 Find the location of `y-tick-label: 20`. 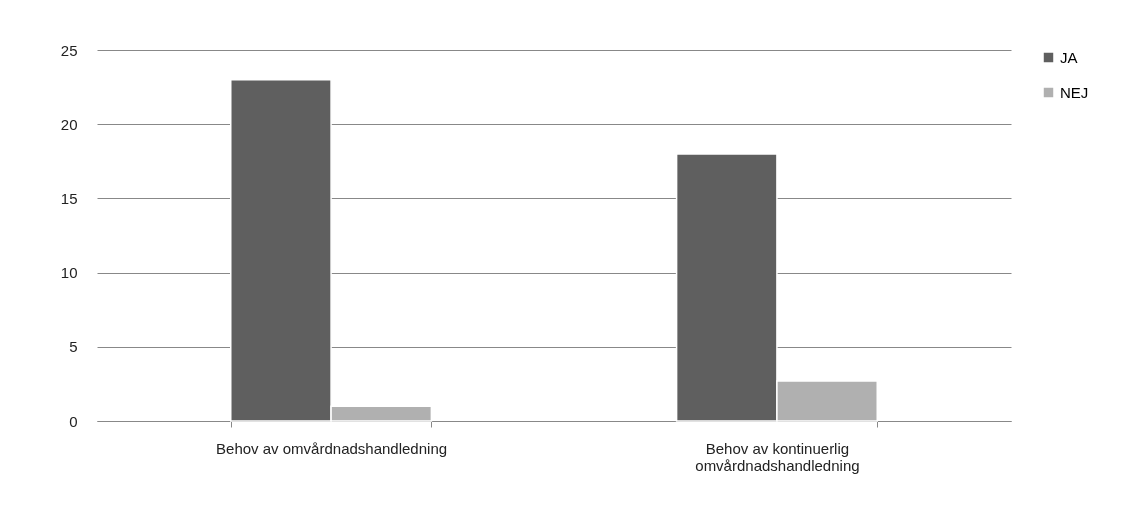

y-tick-label: 20 is located at coordinates (69, 124).